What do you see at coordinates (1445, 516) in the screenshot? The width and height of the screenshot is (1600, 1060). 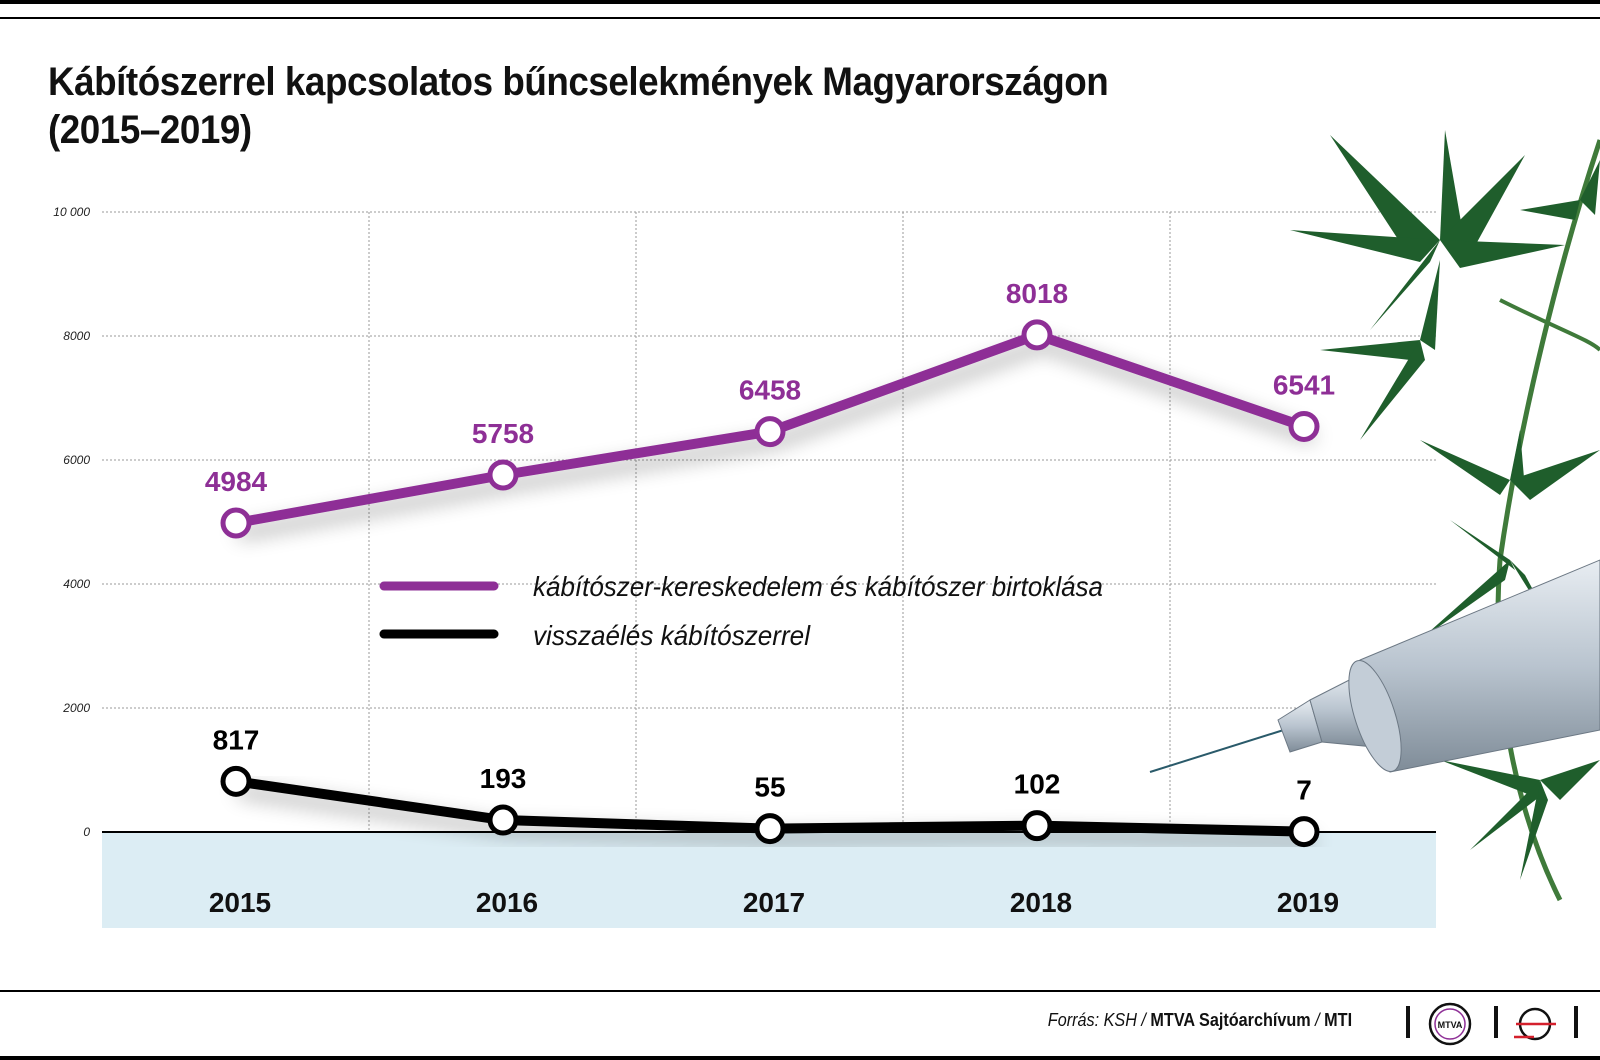 I see `cannabis-leaf-illustration` at bounding box center [1445, 516].